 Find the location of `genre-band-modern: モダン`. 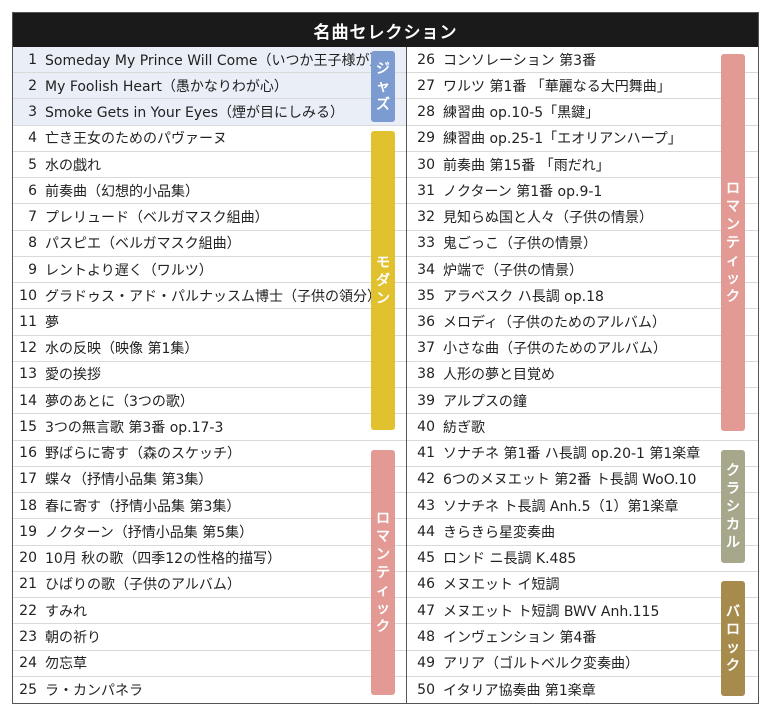

genre-band-modern: モダン is located at coordinates (383, 280).